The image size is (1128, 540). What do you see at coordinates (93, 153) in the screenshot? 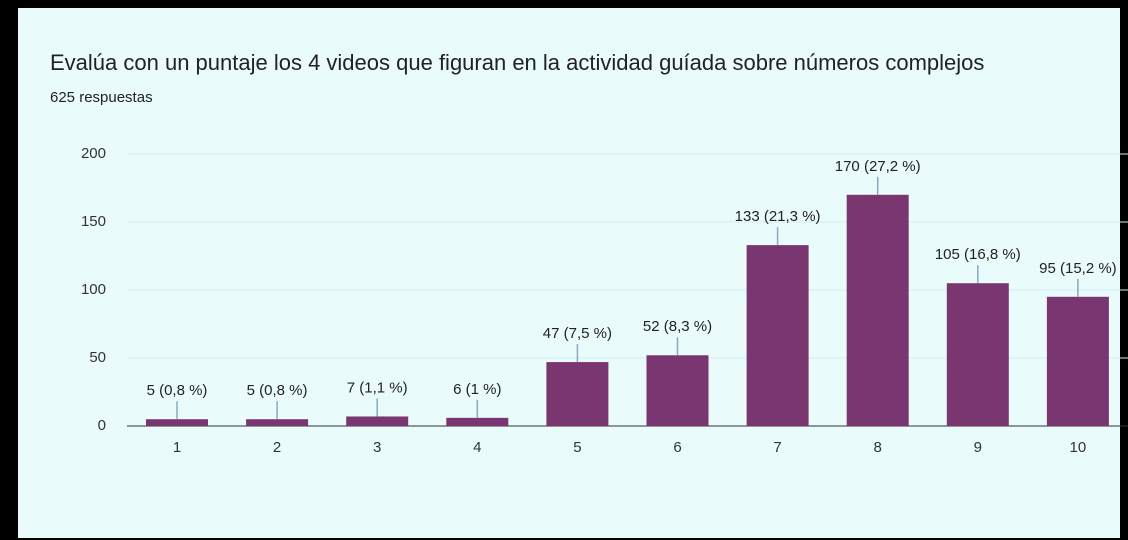
I see `y-tick-label: 200` at bounding box center [93, 153].